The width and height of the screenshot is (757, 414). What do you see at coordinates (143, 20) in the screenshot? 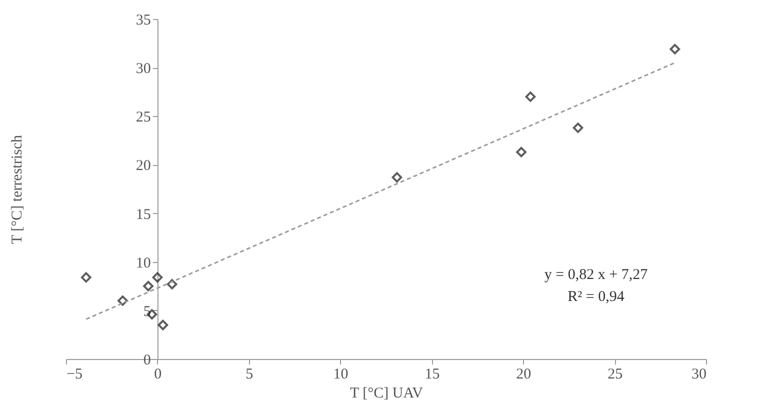
I see `y-tick-label: 35` at bounding box center [143, 20].